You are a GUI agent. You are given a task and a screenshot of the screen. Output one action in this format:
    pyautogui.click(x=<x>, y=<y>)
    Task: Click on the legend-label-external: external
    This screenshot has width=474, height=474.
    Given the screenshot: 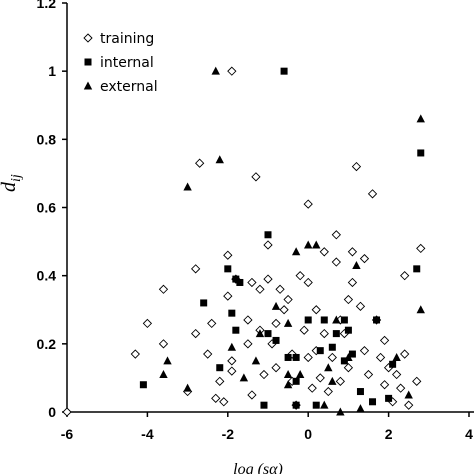 What is the action you would take?
    pyautogui.click(x=129, y=87)
    